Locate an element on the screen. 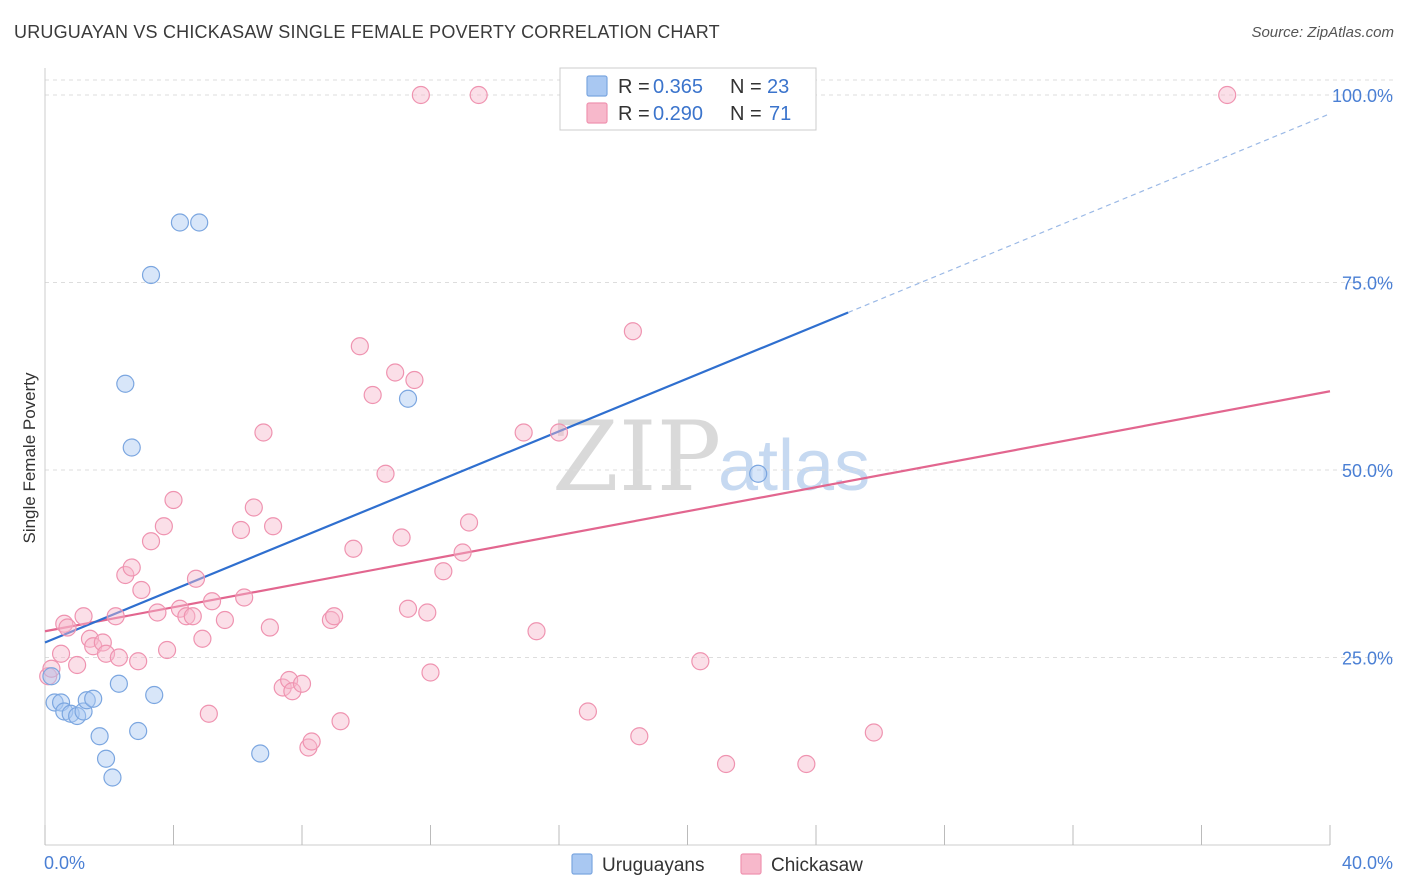  legend-swatch-chickasaw is located at coordinates (597, 113).